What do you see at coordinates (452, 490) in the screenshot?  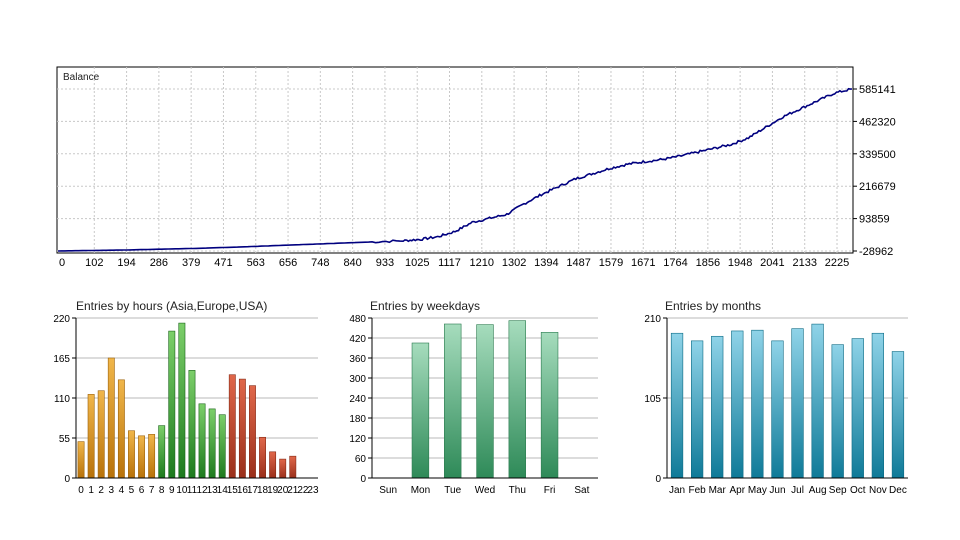 I see `week-x-tick-label: Tue` at bounding box center [452, 490].